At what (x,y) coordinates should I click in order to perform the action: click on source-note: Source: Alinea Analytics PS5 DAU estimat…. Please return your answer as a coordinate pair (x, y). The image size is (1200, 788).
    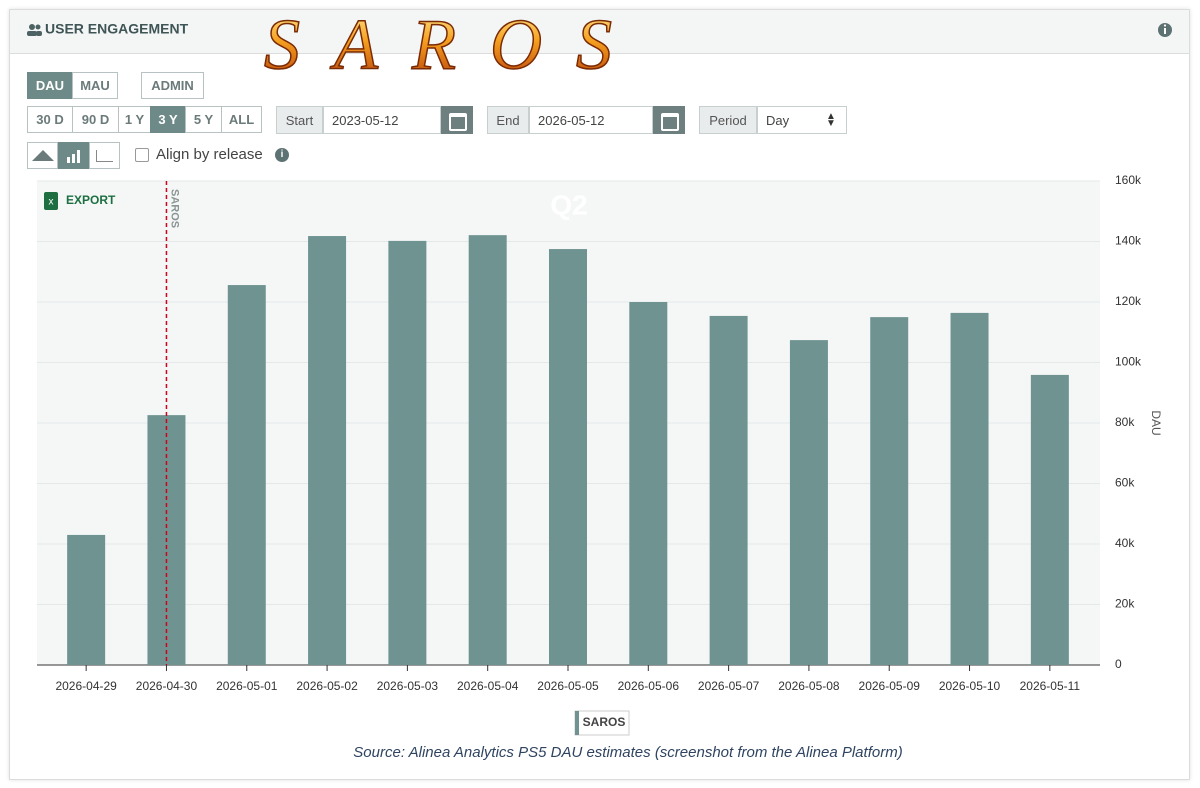
    Looking at the image, I should click on (627, 752).